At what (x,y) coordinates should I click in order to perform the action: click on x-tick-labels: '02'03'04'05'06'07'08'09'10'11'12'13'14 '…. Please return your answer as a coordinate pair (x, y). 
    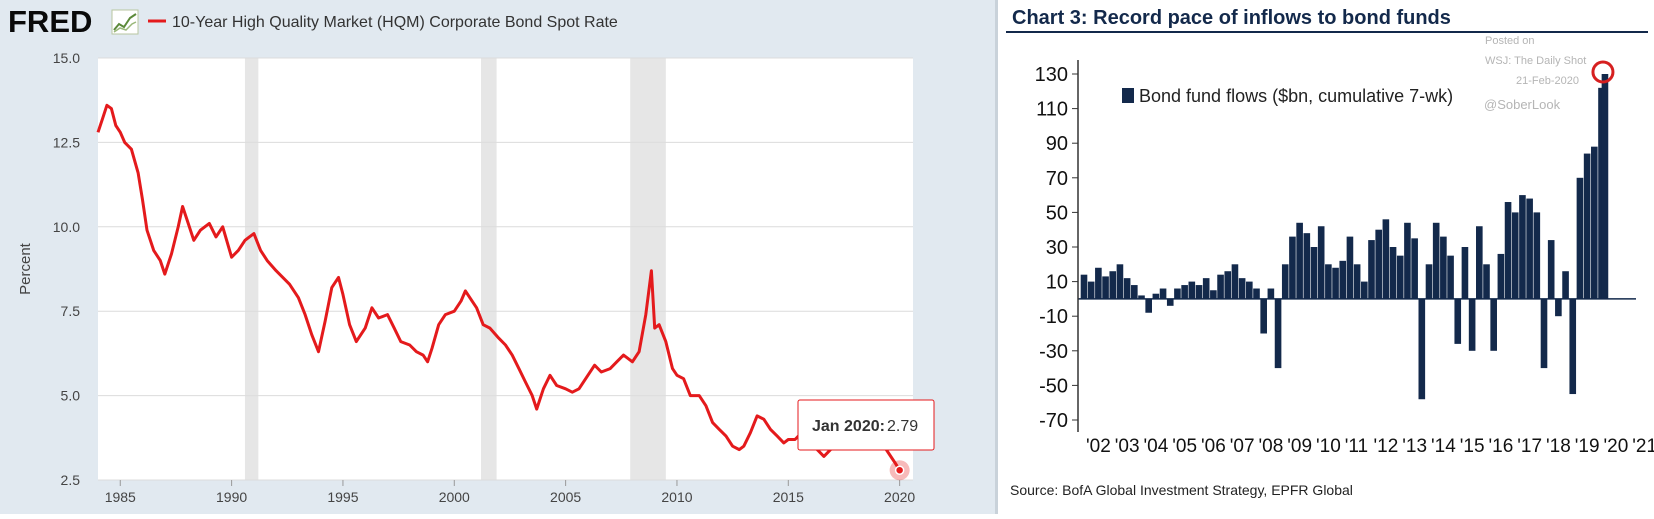
    Looking at the image, I should click on (1370, 446).